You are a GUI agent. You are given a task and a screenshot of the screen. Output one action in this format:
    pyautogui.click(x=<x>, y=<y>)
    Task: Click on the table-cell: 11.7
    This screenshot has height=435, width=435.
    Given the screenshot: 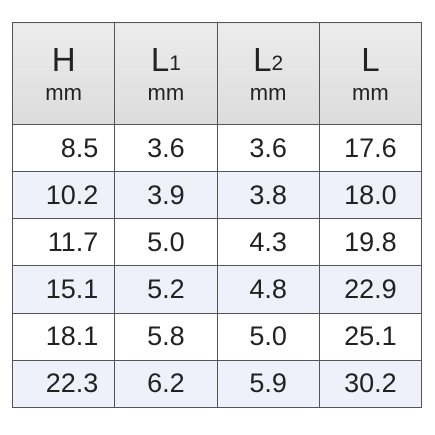 What is the action you would take?
    pyautogui.click(x=63, y=242)
    